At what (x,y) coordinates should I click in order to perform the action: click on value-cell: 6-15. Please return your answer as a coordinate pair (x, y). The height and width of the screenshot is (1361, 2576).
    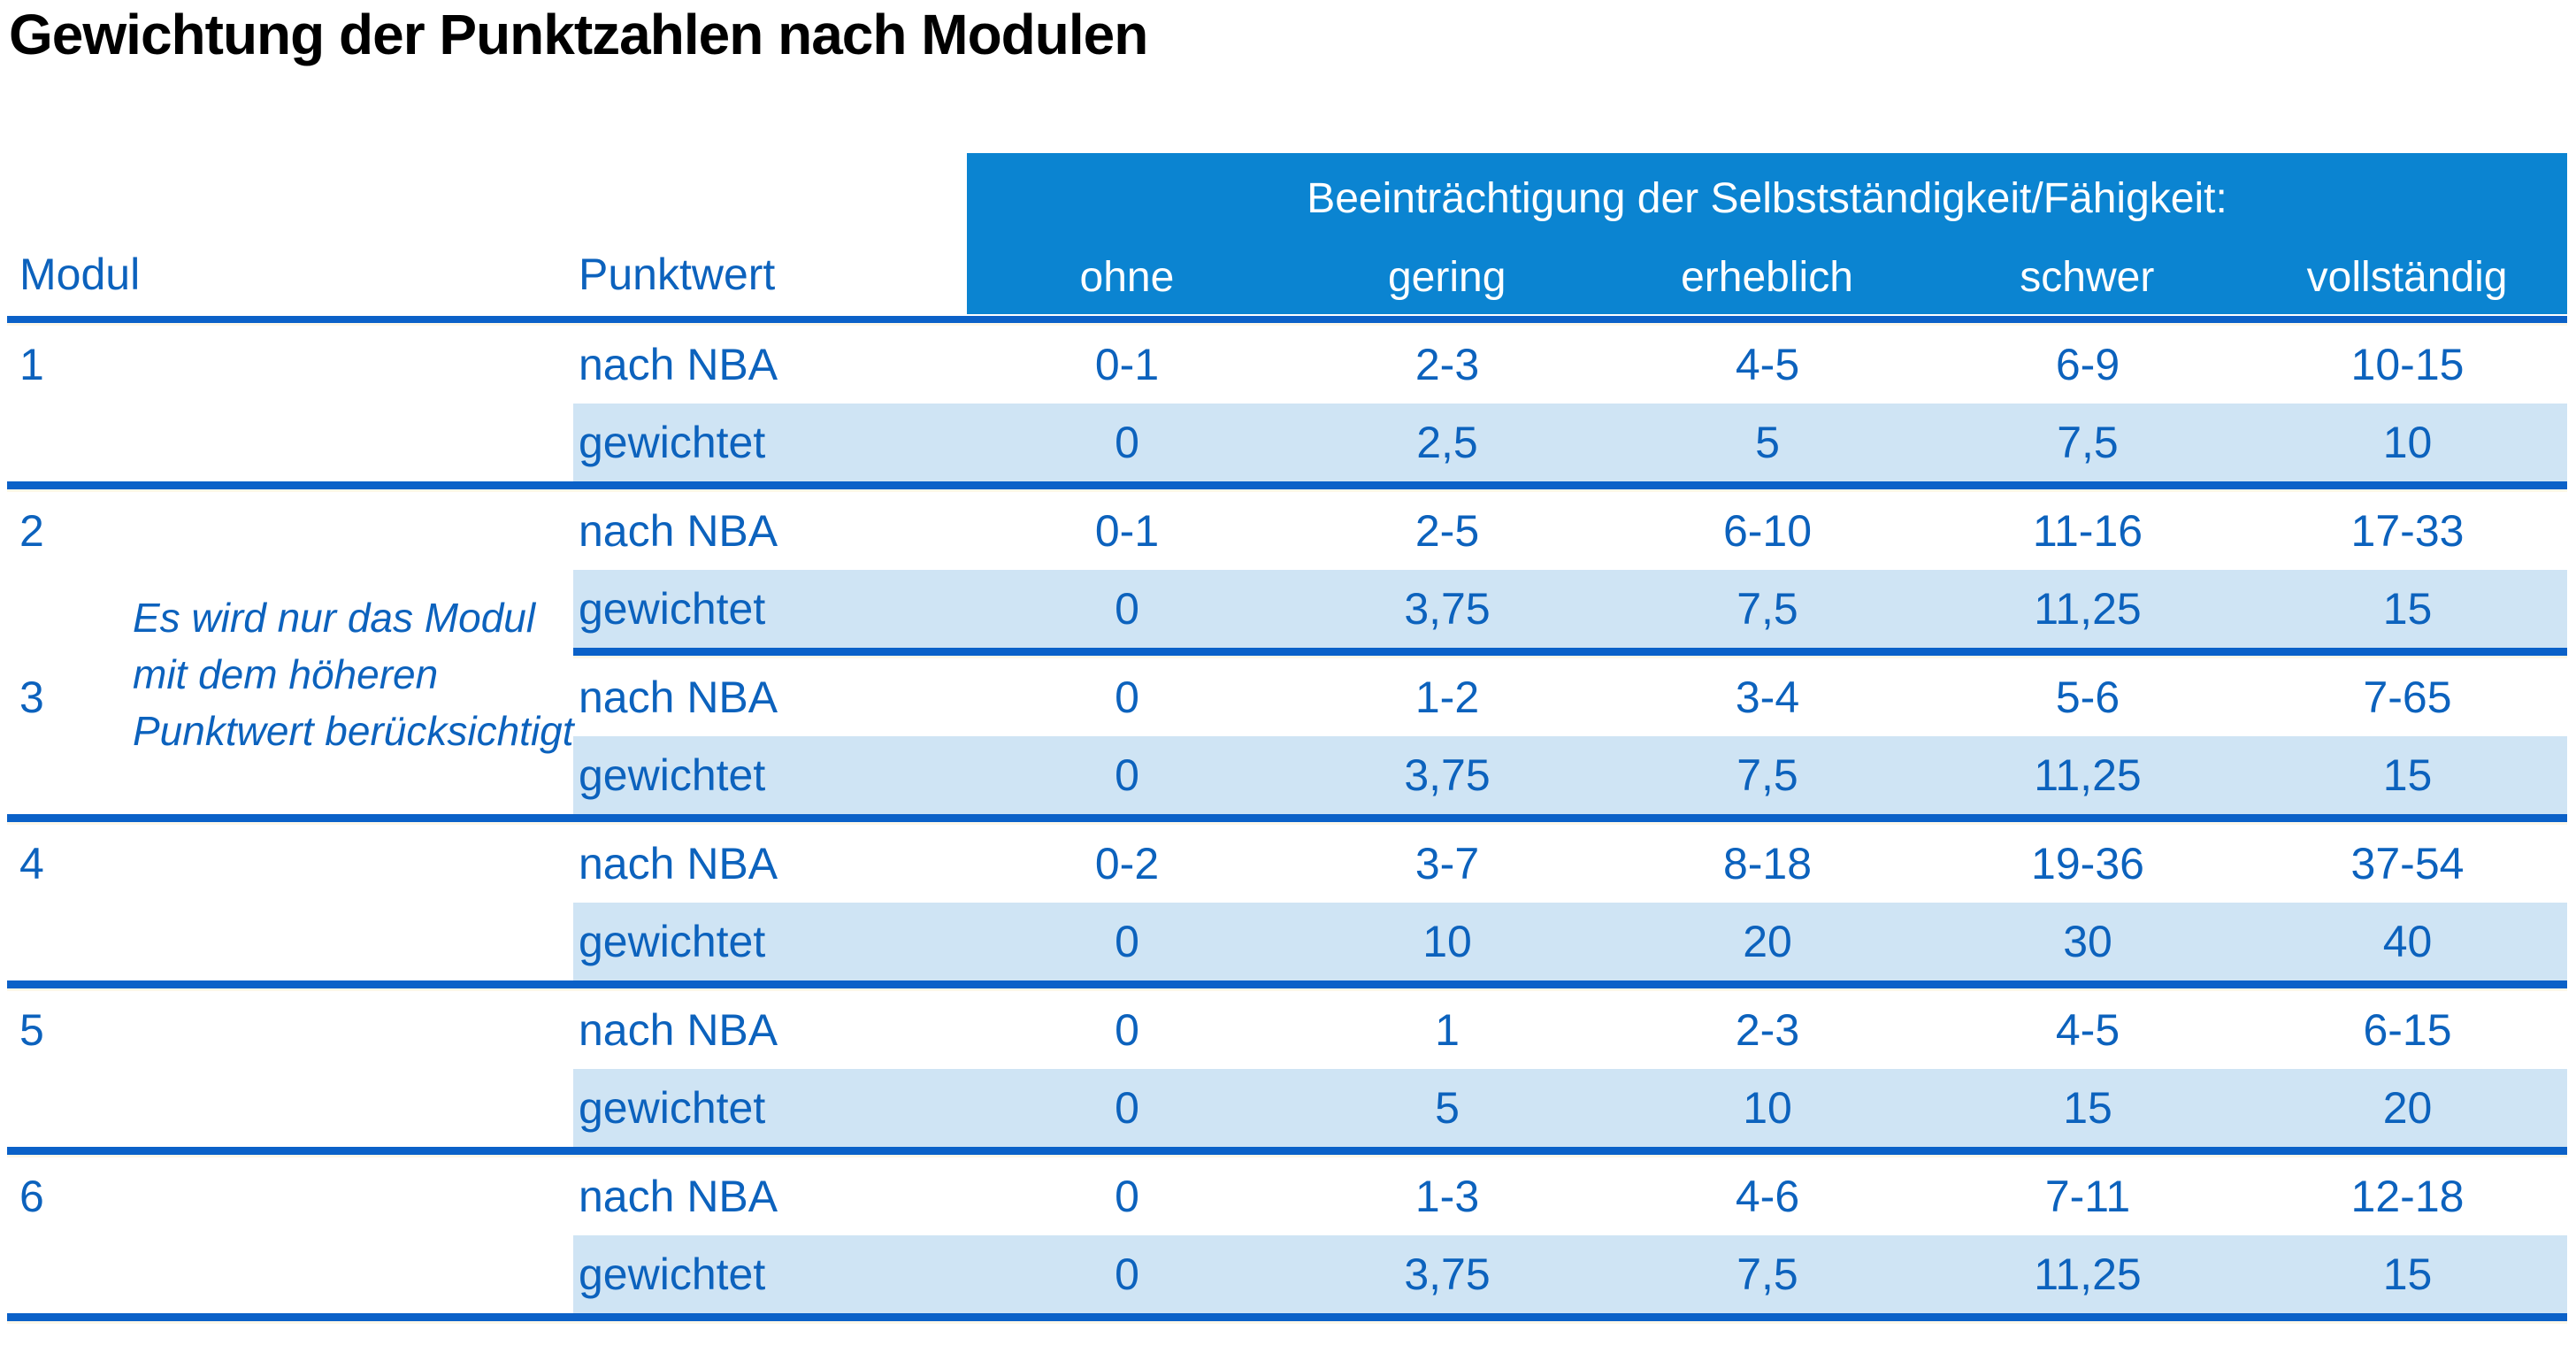
    Looking at the image, I should click on (2407, 1030).